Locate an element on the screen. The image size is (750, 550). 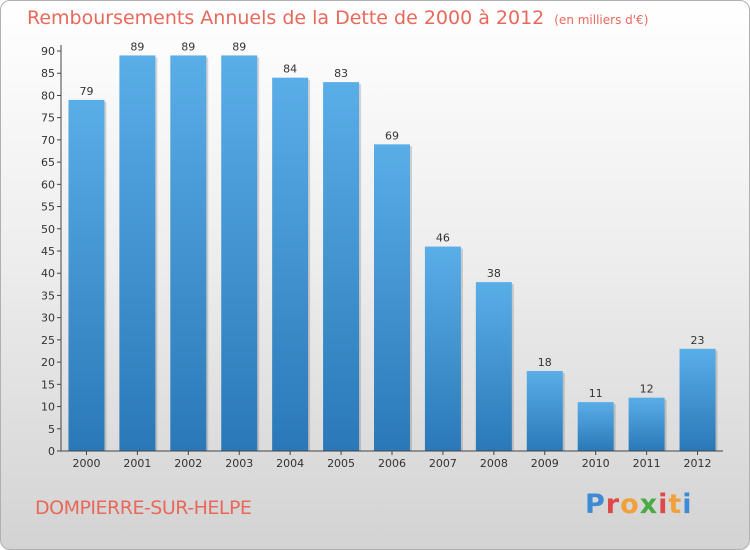
x-tick-label: 2009 is located at coordinates (545, 463).